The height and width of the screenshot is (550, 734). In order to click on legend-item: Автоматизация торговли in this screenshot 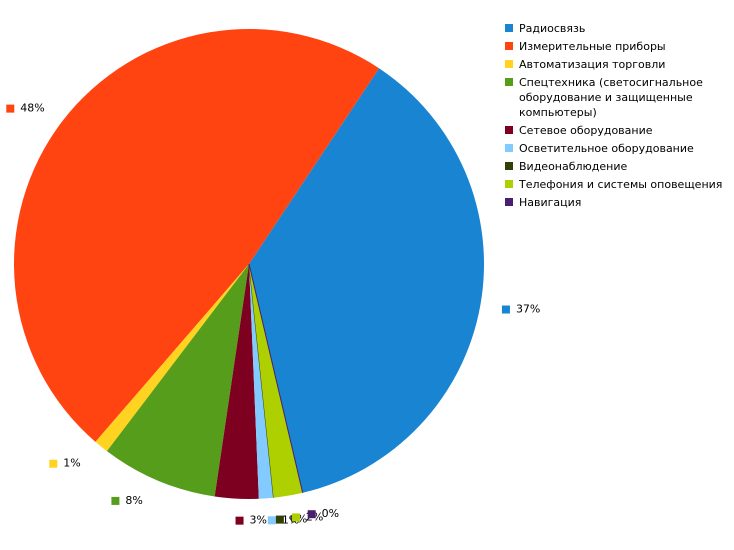, I will do `click(617, 64)`.